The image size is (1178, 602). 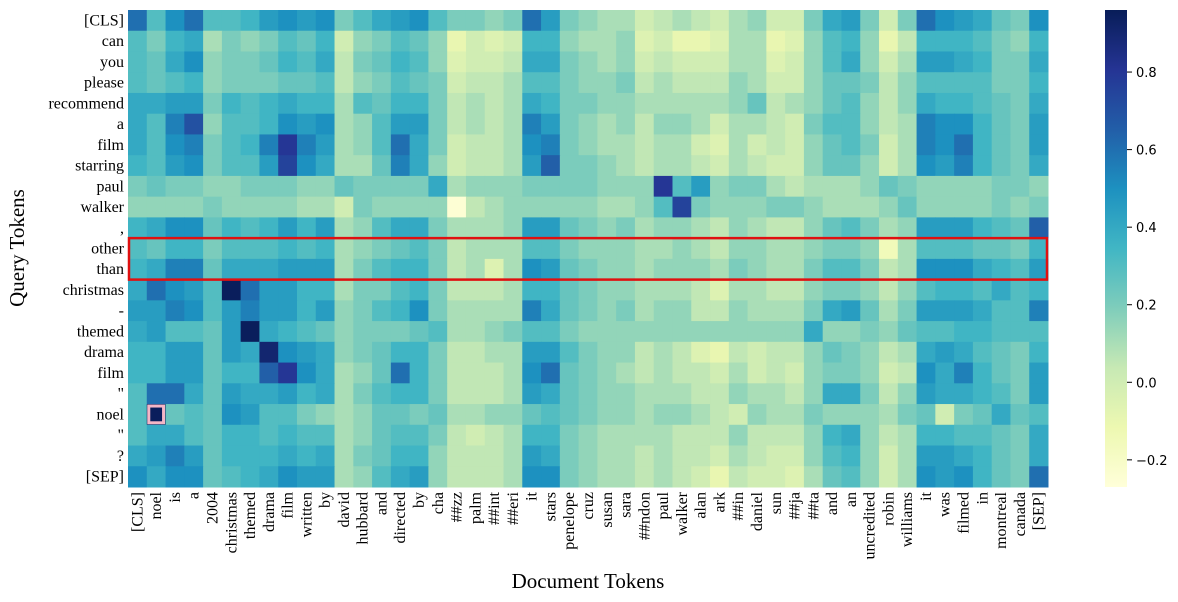 What do you see at coordinates (122, 228) in the screenshot?
I see `y-tick-label: ,` at bounding box center [122, 228].